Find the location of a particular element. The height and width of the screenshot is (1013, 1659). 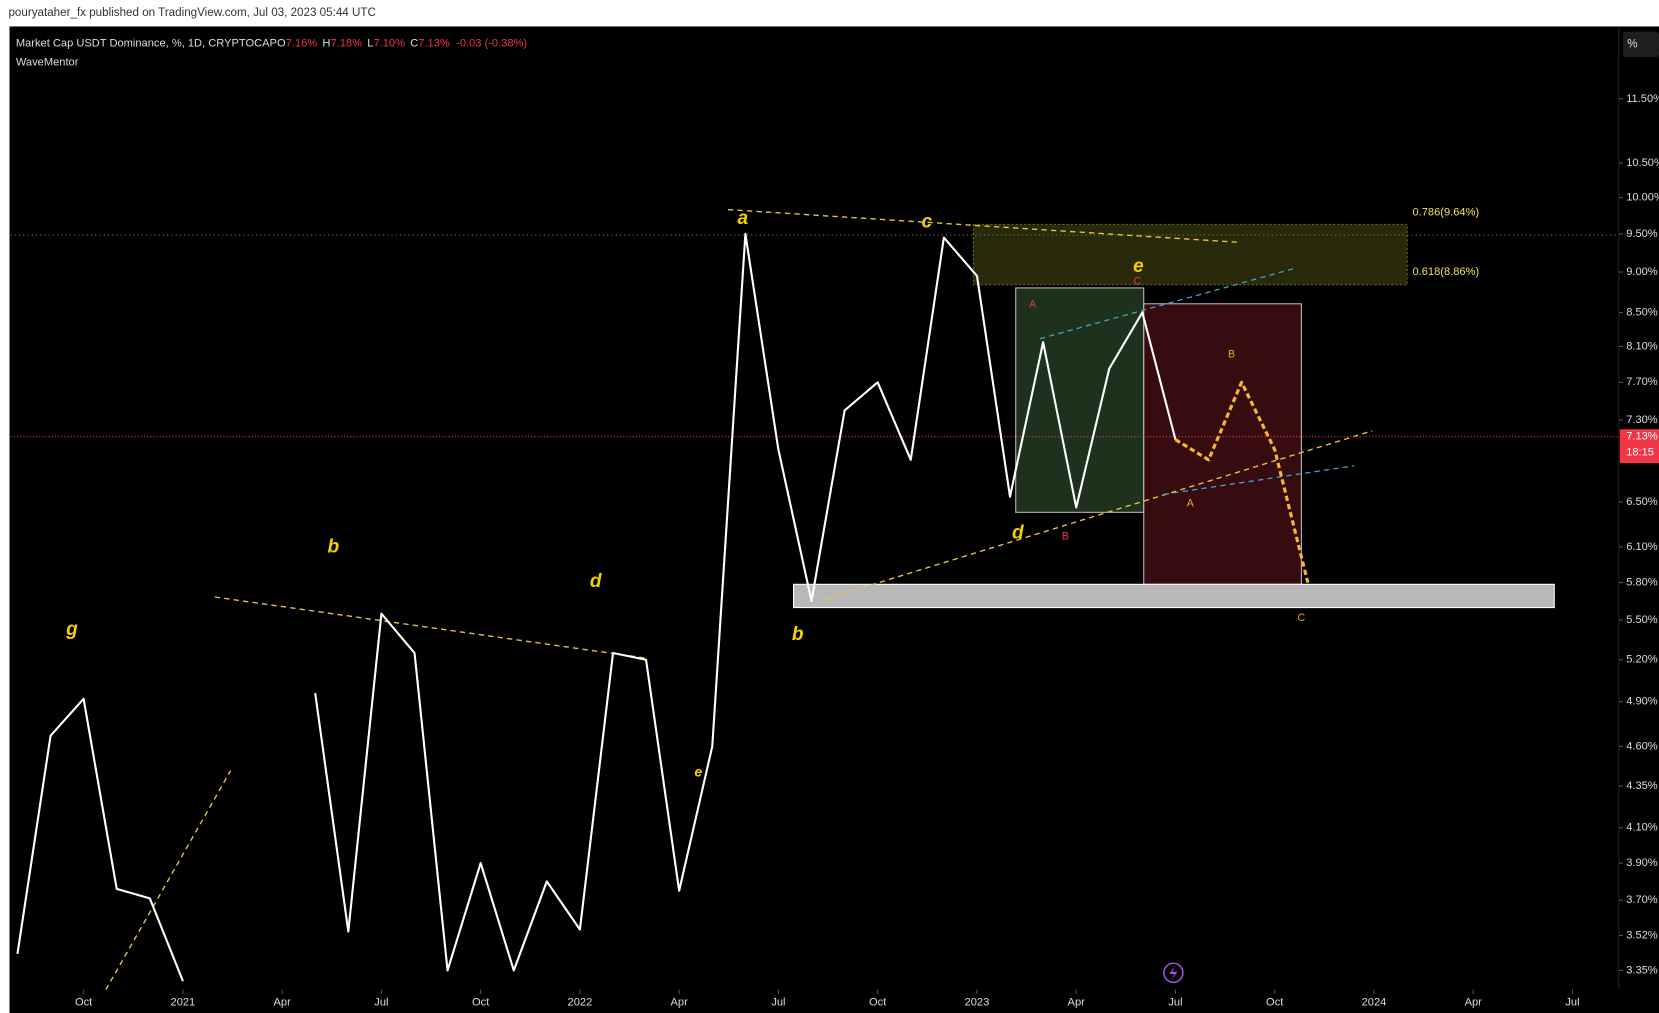

ohlc-value: 7.16% is located at coordinates (302, 43).